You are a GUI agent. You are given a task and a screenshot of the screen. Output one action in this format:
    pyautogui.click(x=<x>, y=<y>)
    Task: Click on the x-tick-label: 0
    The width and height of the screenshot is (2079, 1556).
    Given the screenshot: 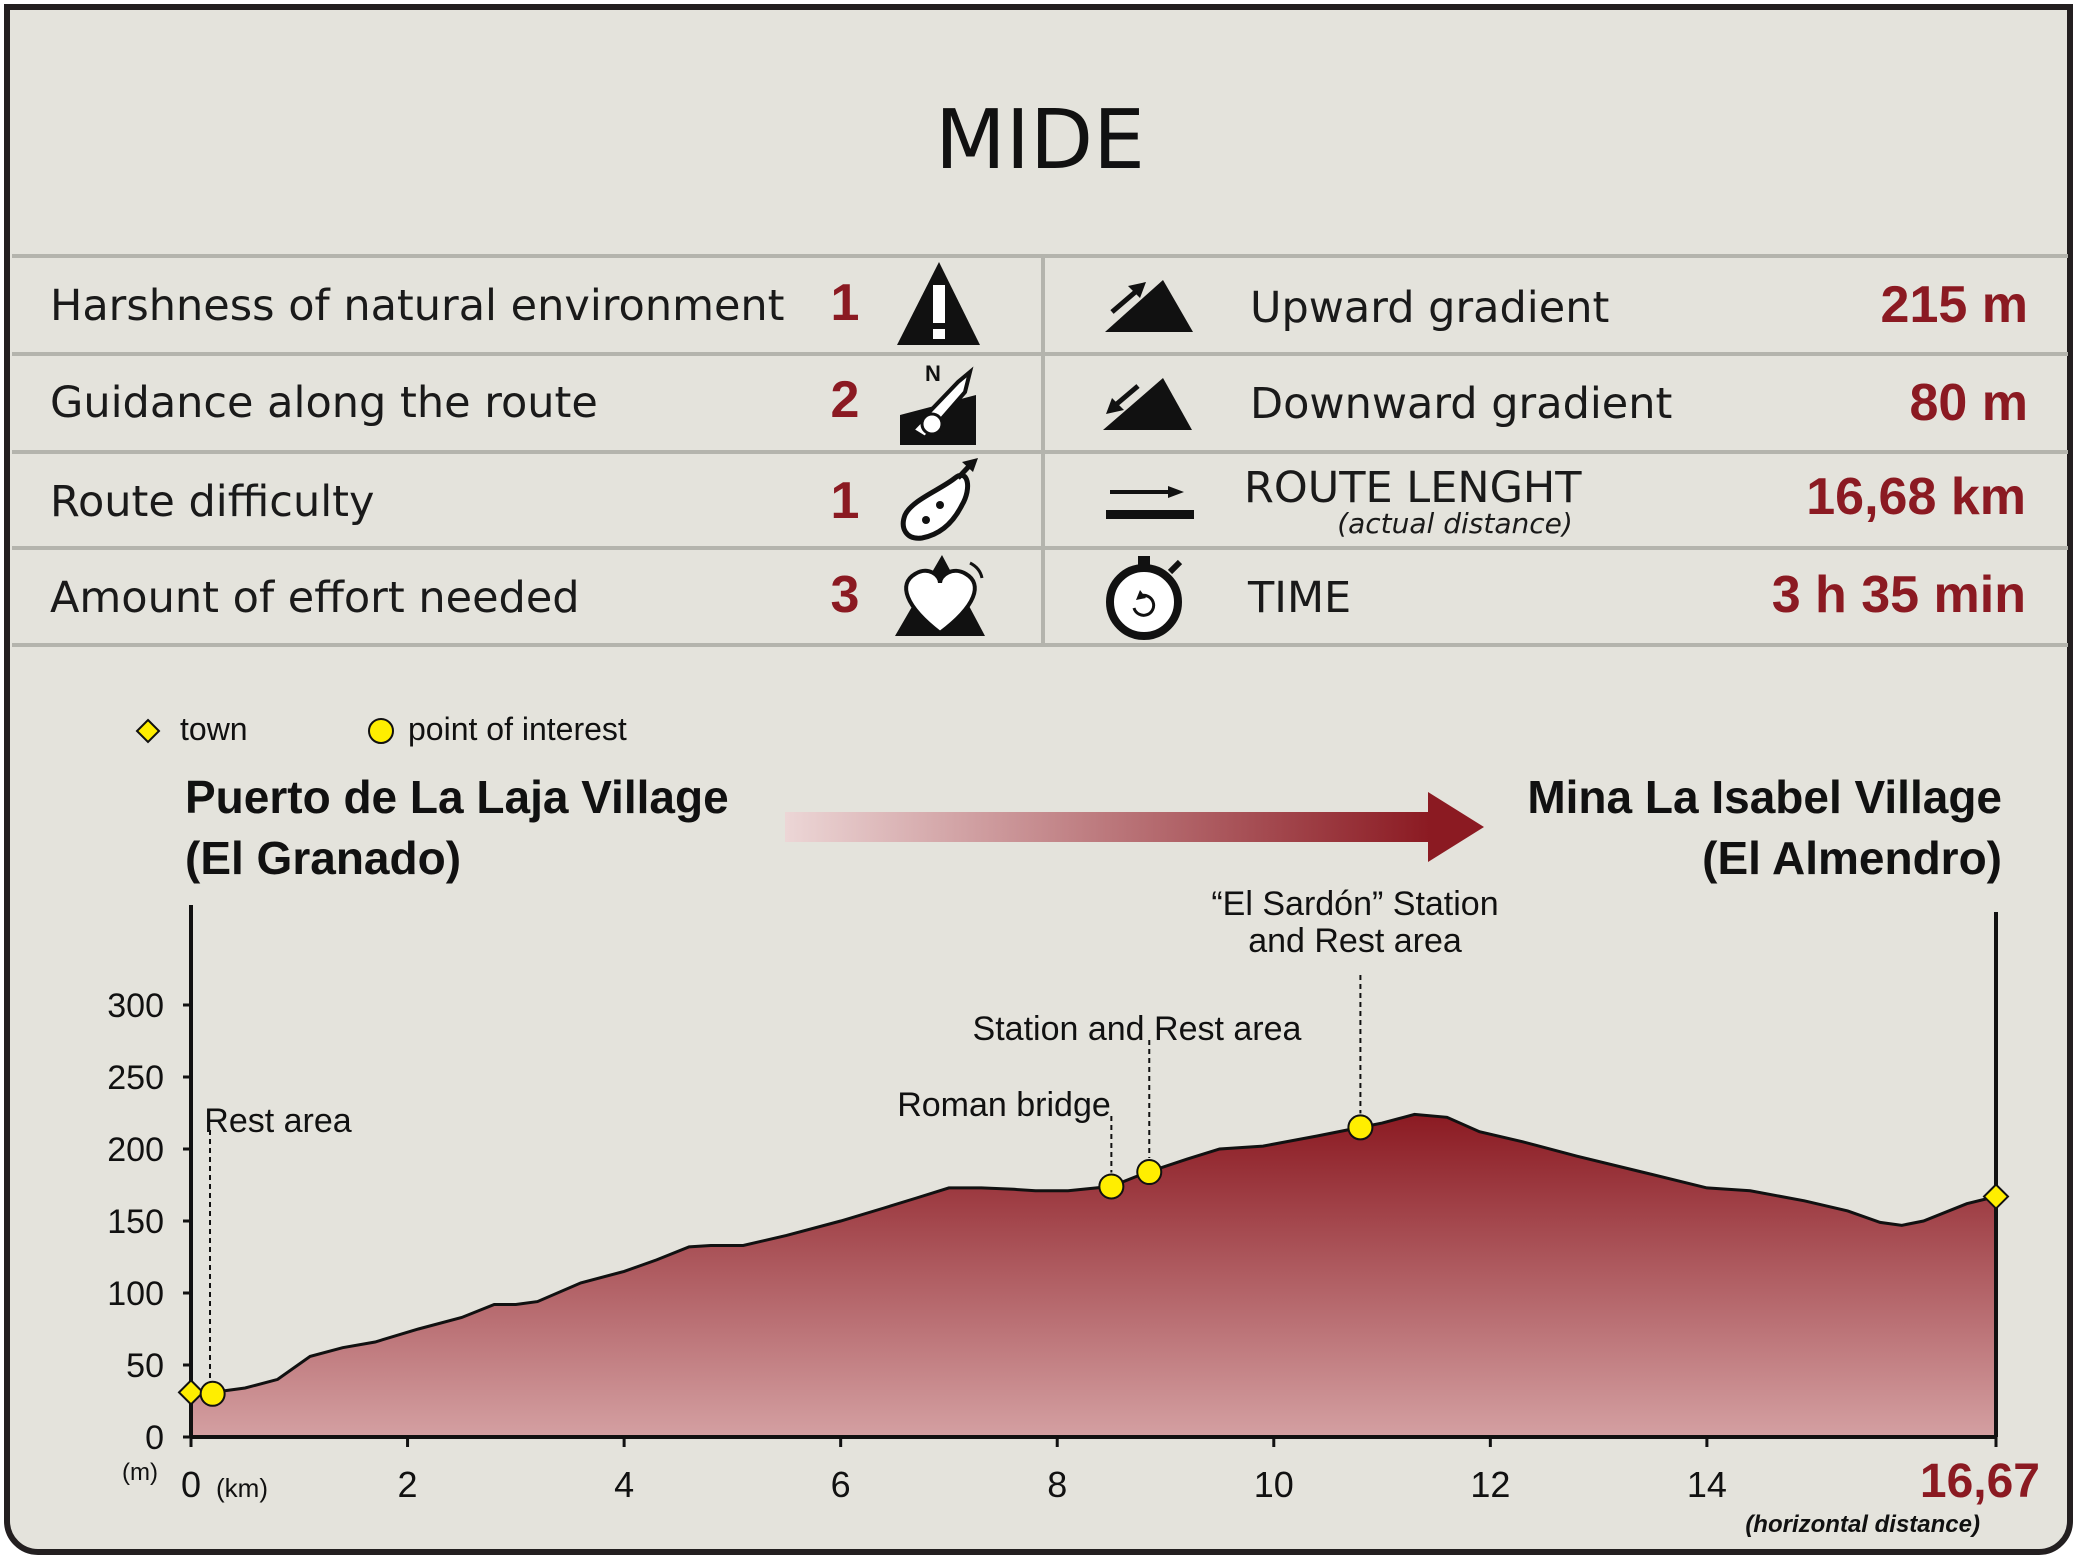 What is the action you would take?
    pyautogui.click(x=191, y=1484)
    